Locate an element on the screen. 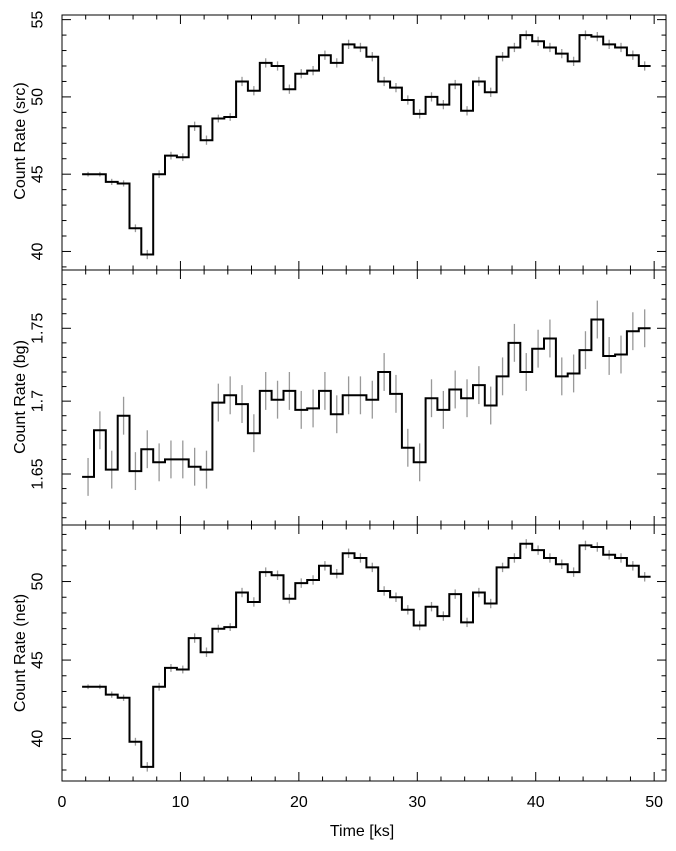 This screenshot has width=676, height=851. y-tick-label: 55 is located at coordinates (38, 20).